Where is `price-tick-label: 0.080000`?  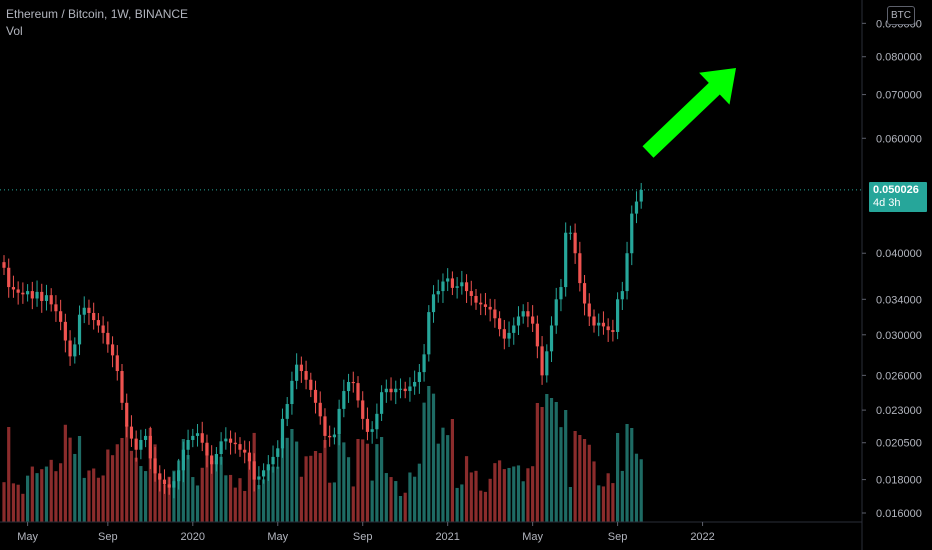
price-tick-label: 0.080000 is located at coordinates (899, 58).